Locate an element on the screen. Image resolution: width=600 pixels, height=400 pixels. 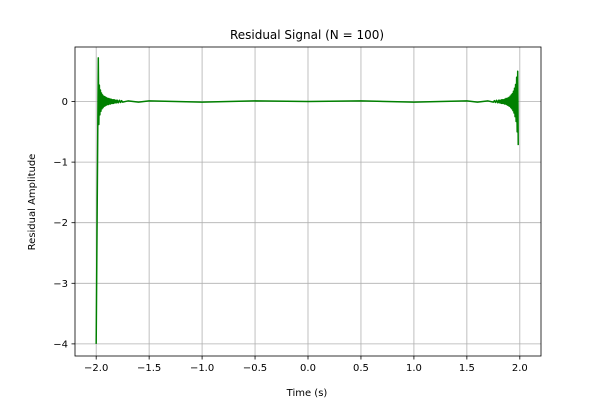
x-tick-label: −2.0 is located at coordinates (96, 368).